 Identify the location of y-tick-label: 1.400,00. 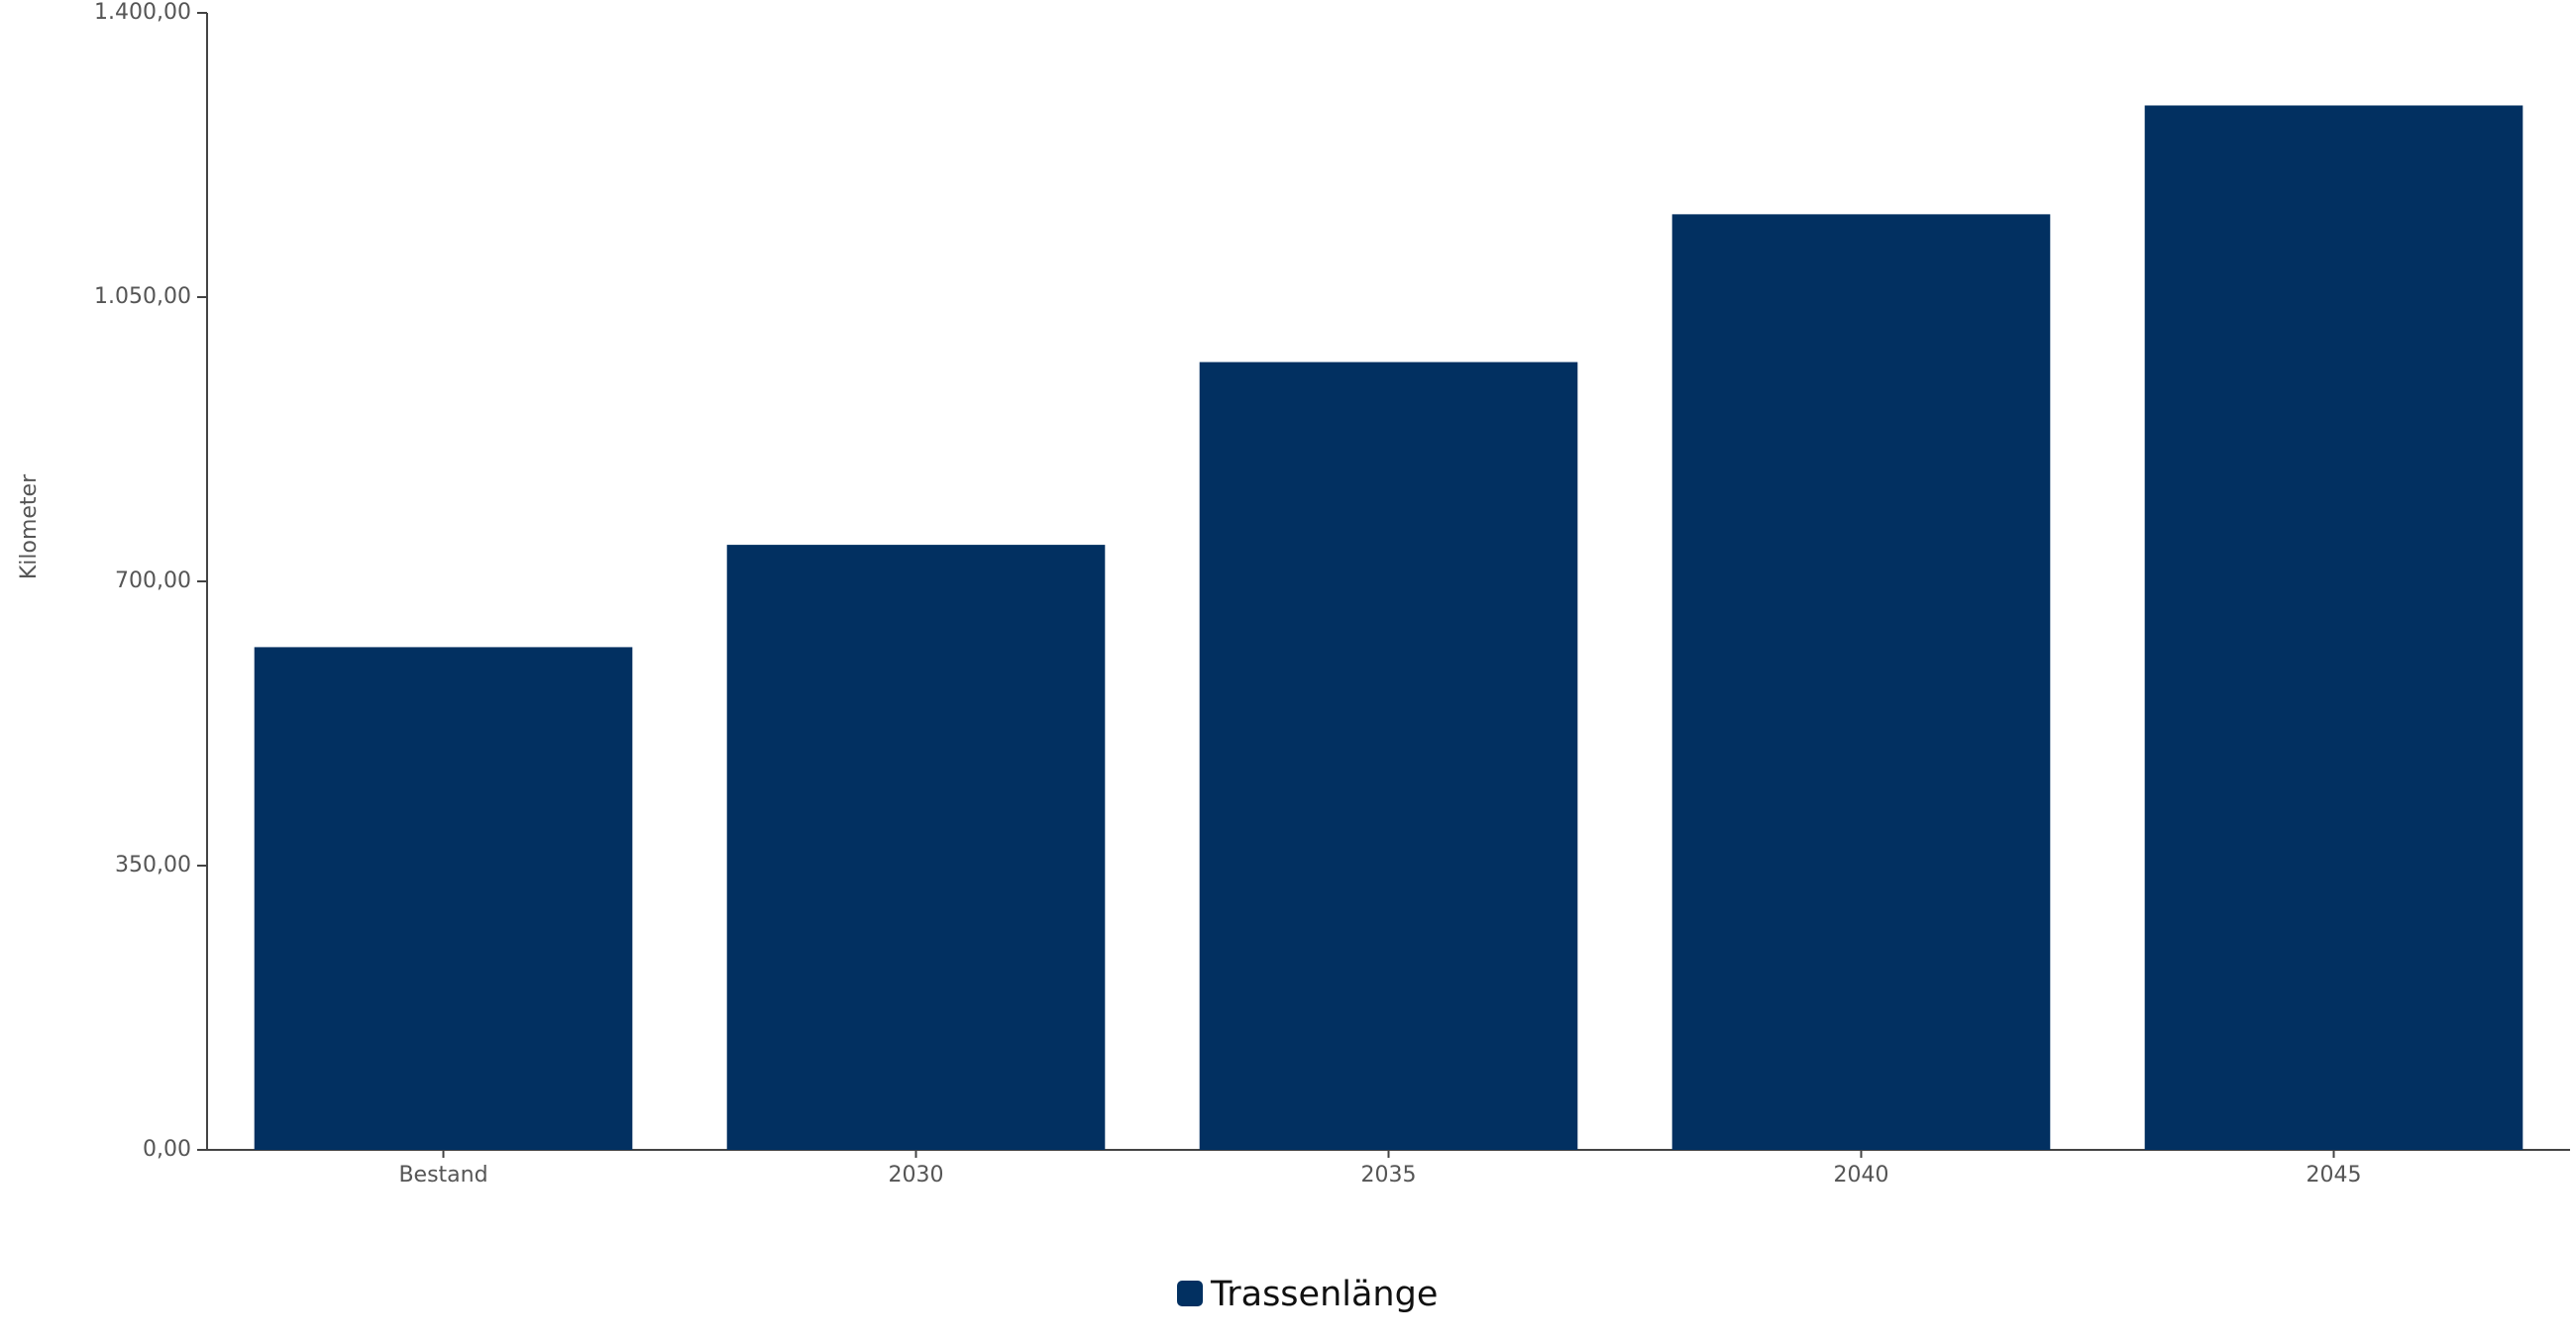
(142, 12).